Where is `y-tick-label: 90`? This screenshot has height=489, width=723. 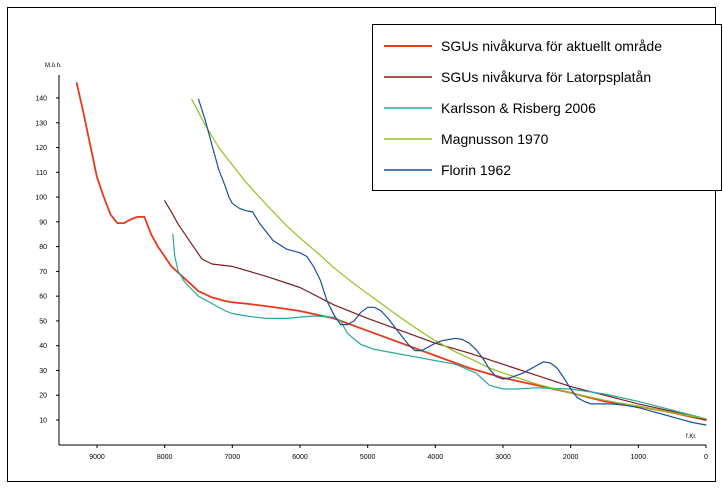
y-tick-label: 90 is located at coordinates (43, 222).